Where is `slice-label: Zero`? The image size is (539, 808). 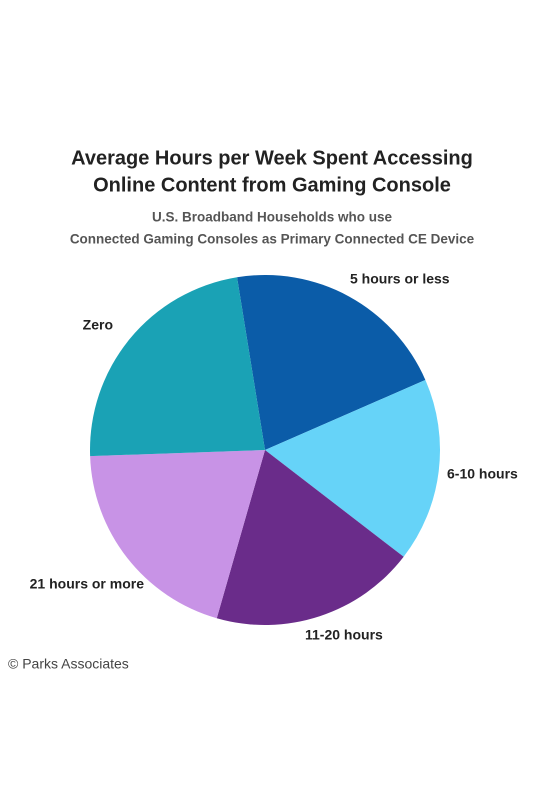 slice-label: Zero is located at coordinates (98, 325).